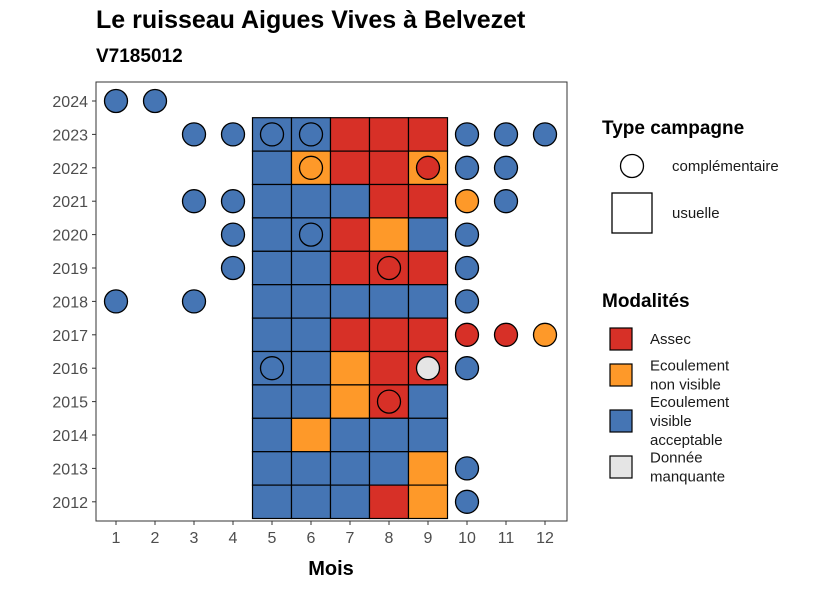  I want to click on x-tick-label: 4, so click(233, 538).